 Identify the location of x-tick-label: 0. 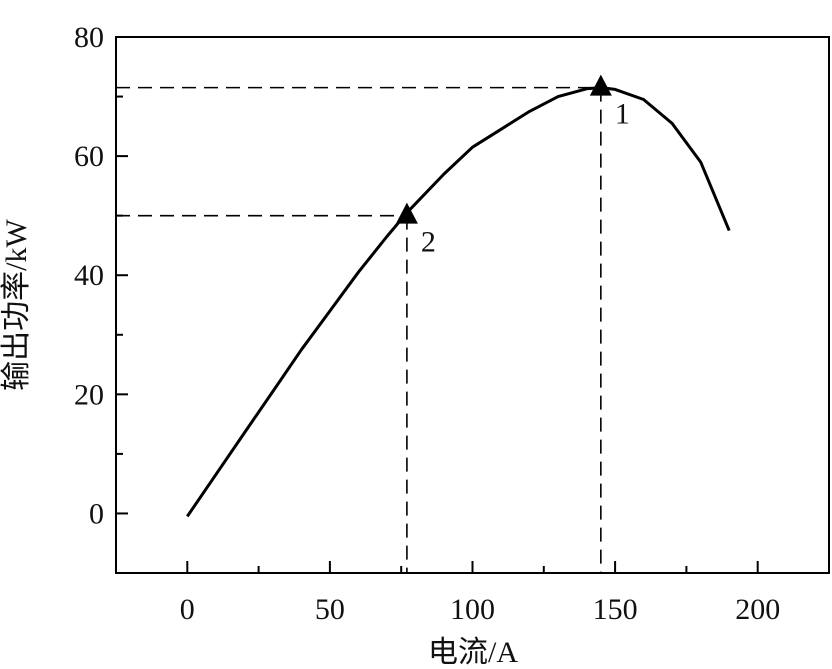
(187, 609).